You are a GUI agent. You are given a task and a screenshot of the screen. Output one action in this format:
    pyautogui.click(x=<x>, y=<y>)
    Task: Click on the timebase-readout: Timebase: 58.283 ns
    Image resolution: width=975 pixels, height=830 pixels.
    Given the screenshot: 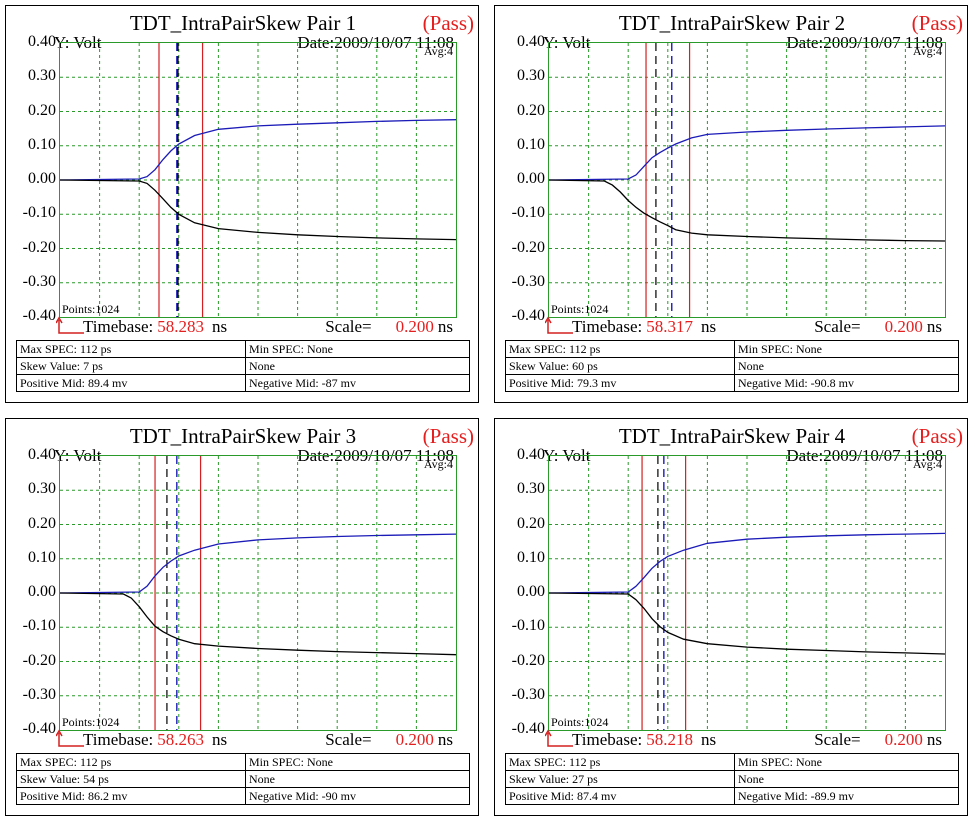 What is the action you would take?
    pyautogui.click(x=155, y=327)
    